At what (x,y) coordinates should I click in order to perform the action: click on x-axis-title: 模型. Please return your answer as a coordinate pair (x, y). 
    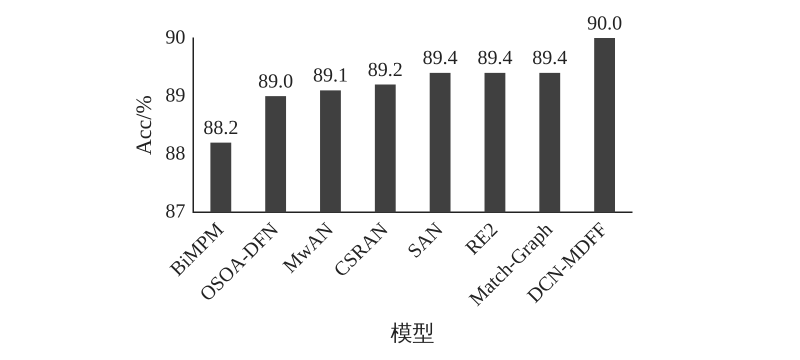
    Looking at the image, I should click on (412, 333).